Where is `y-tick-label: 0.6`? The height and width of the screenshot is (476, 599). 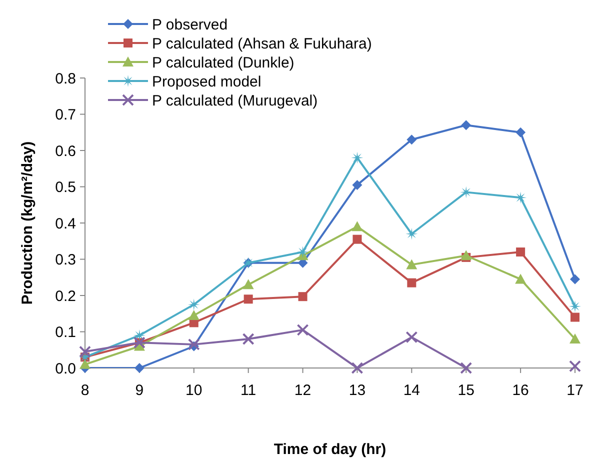 y-tick-label: 0.6 is located at coordinates (65, 151).